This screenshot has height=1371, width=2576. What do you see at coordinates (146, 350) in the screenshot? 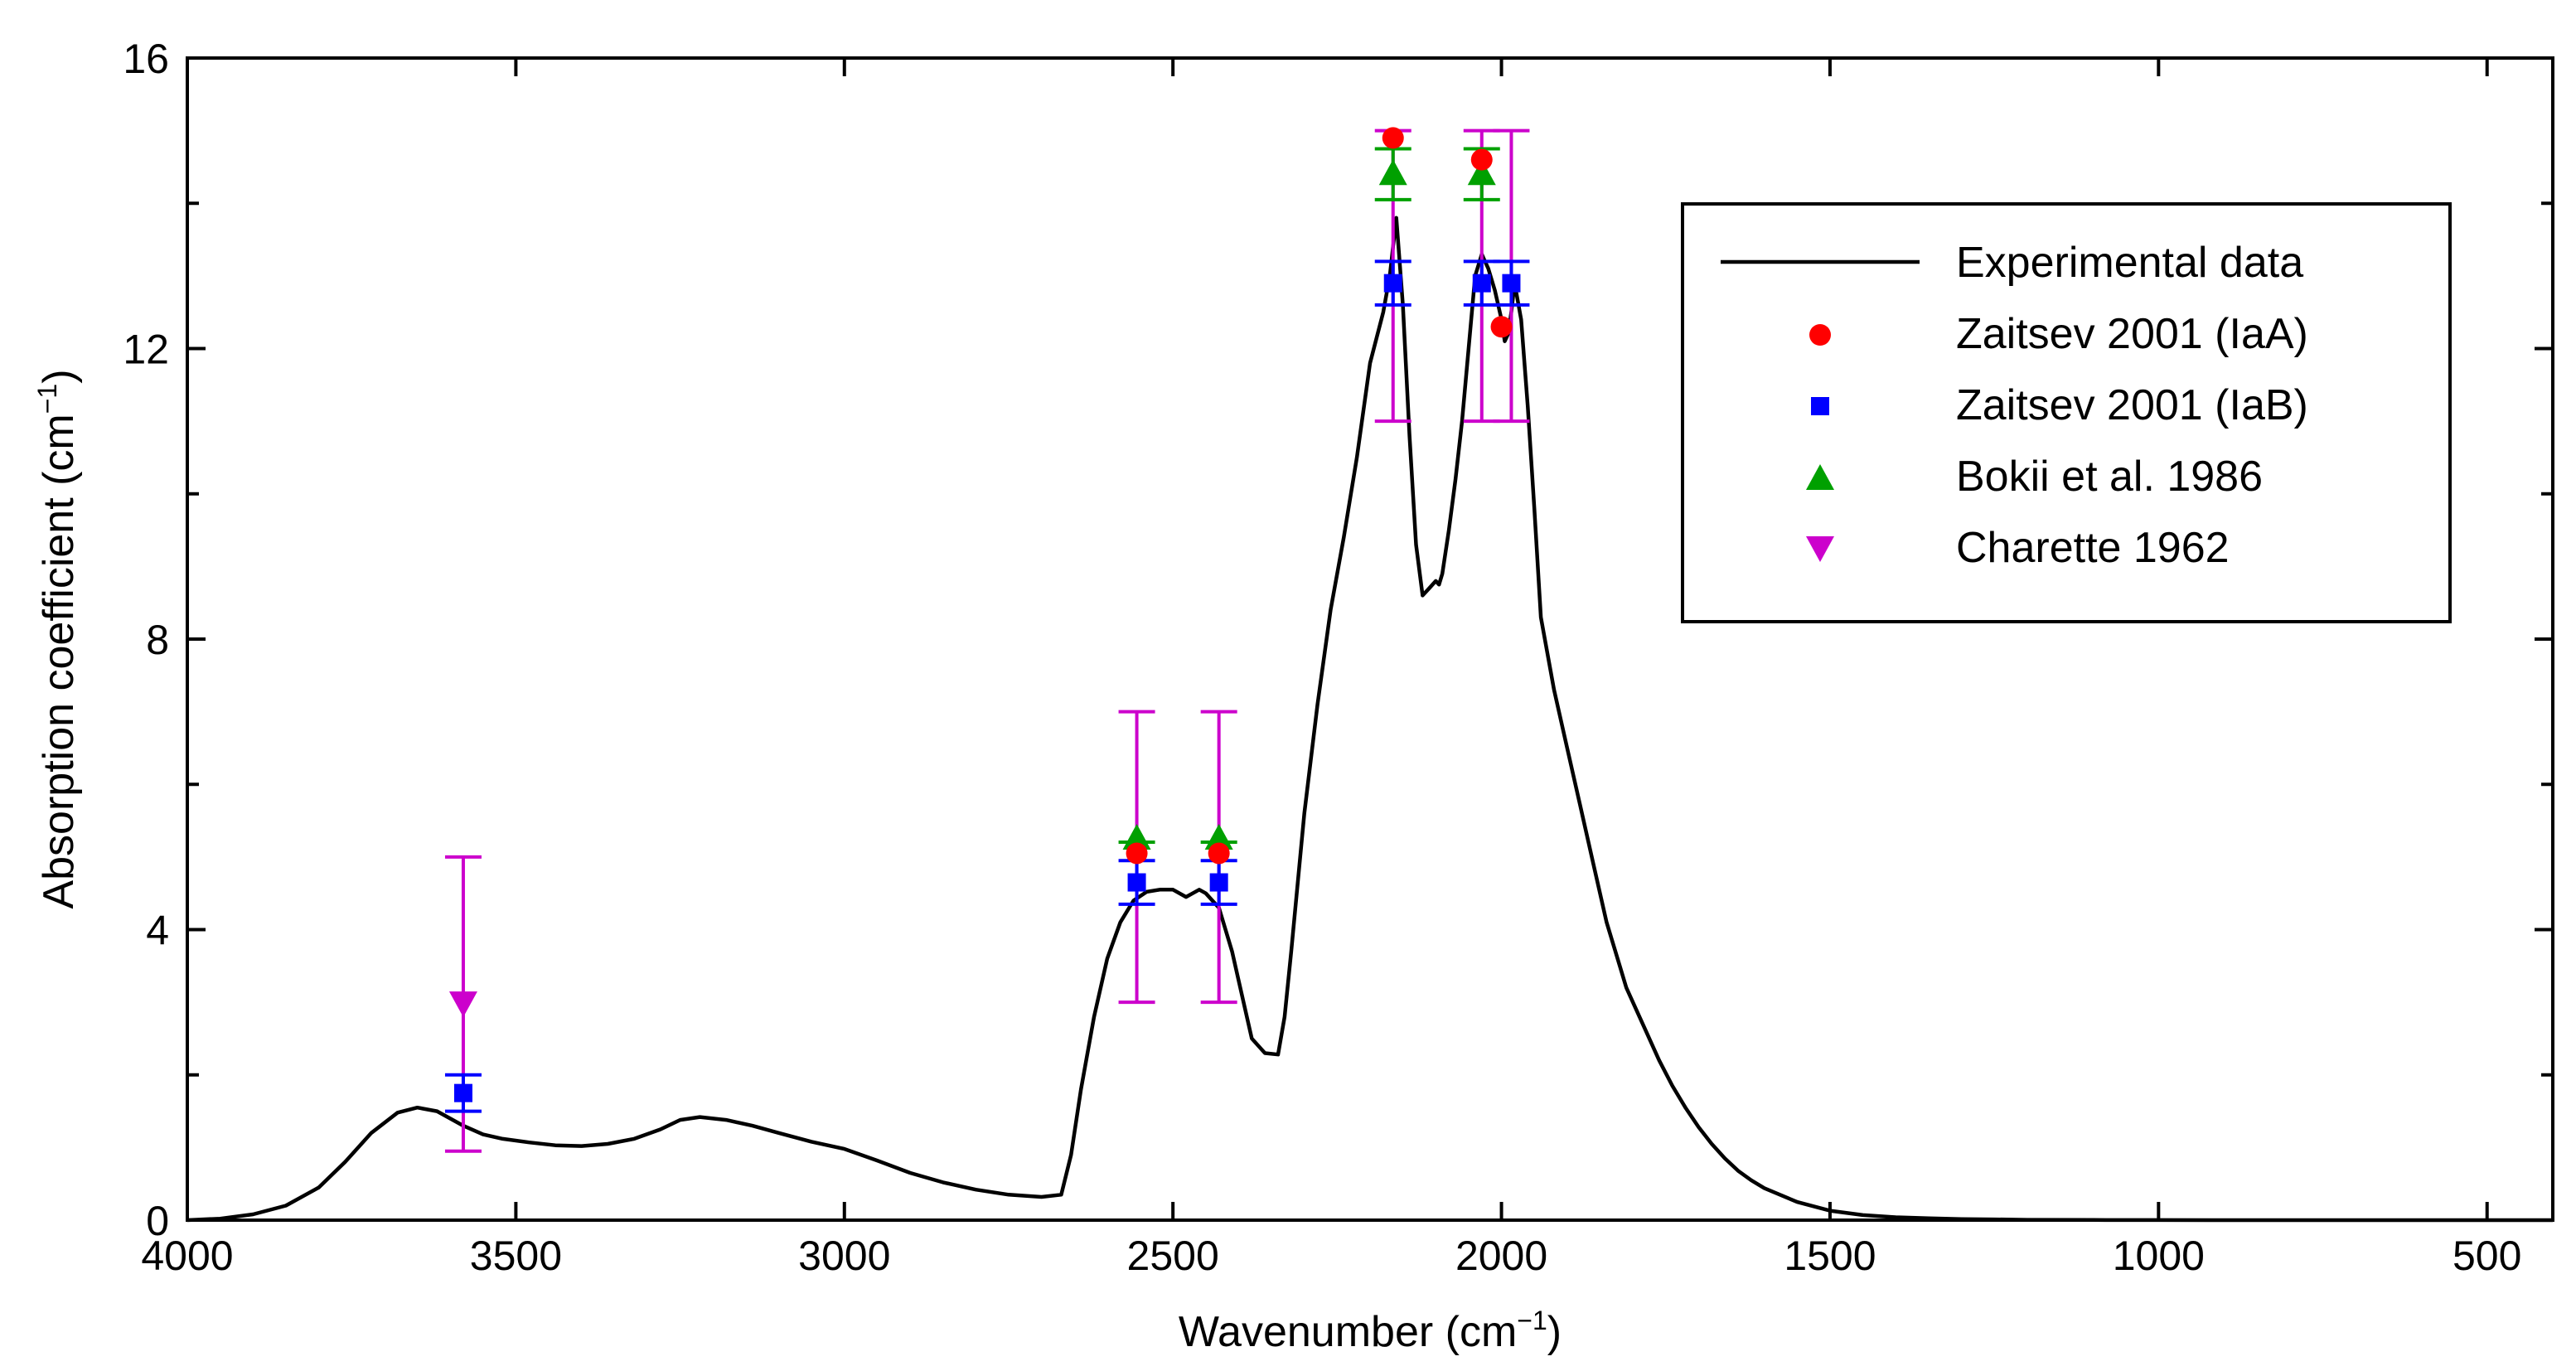
I see `y-tick-label: 12` at bounding box center [146, 350].